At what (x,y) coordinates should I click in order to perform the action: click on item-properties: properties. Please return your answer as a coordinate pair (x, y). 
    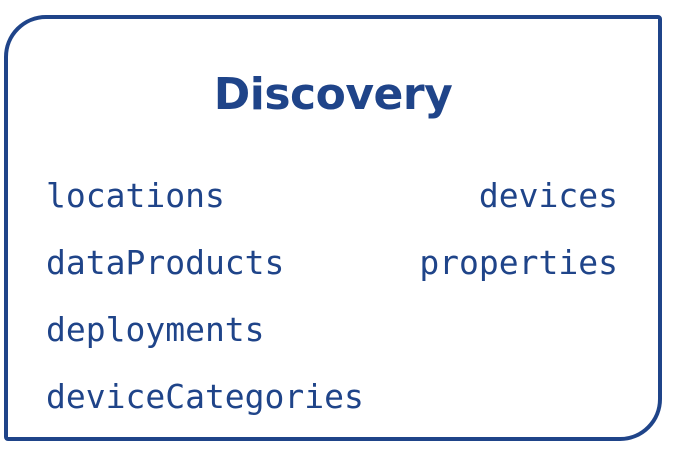
    Looking at the image, I should click on (518, 262).